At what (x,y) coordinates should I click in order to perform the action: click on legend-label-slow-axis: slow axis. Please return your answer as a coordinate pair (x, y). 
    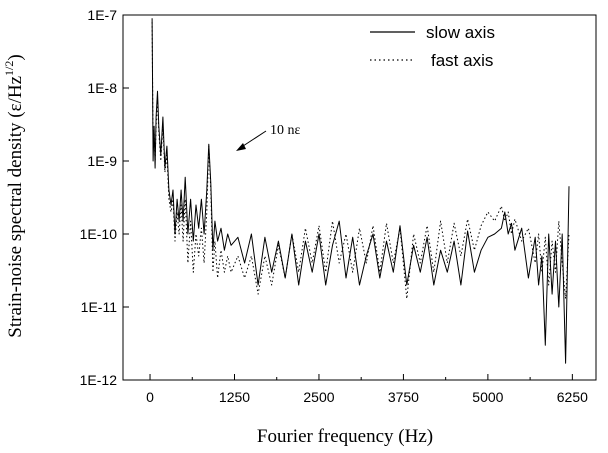
    Looking at the image, I should click on (460, 32).